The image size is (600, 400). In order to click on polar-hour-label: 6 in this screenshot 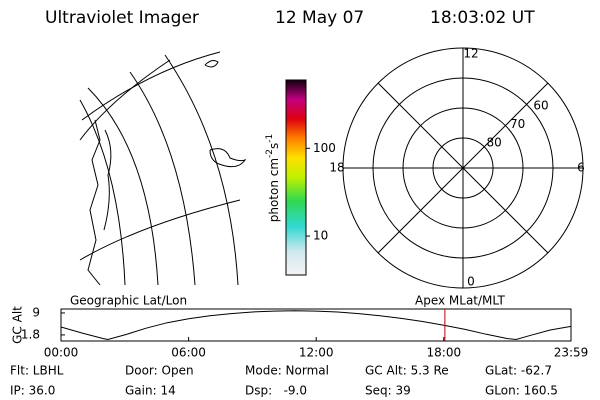, I will do `click(581, 168)`.